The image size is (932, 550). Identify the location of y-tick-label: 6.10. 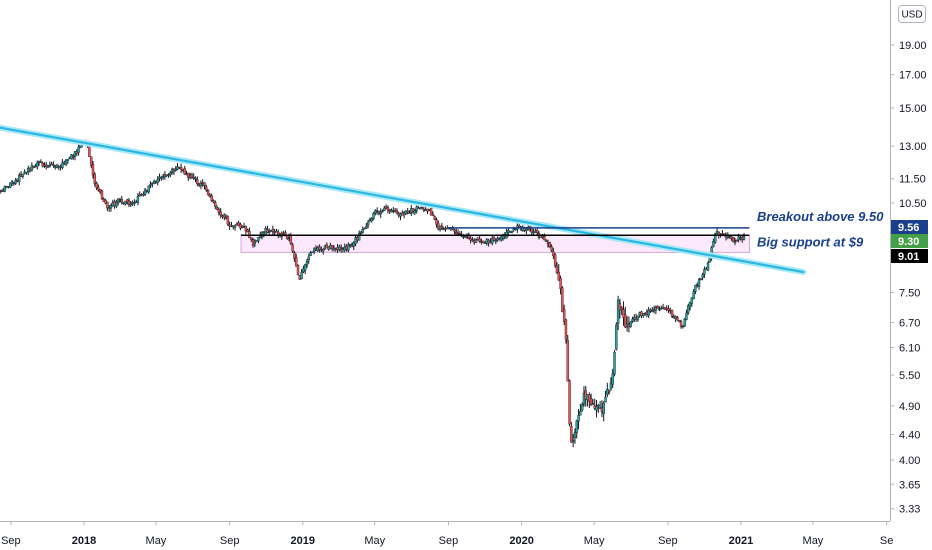
(909, 349).